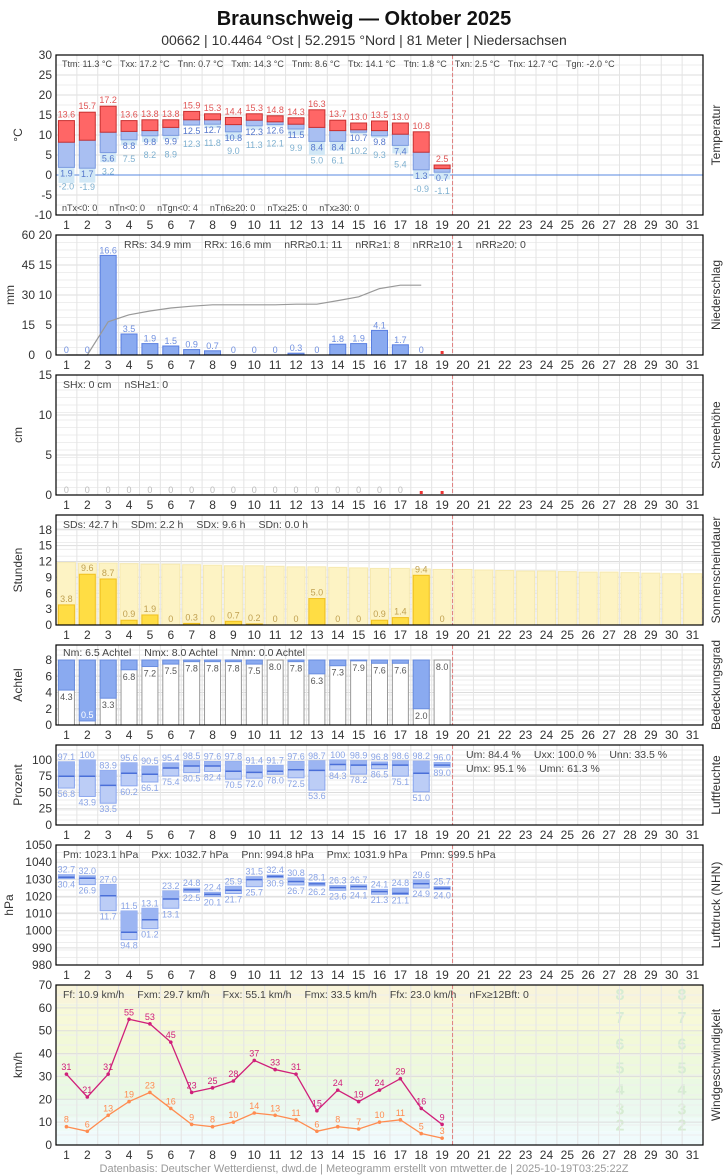  I want to click on y-tick-label: 0, so click(48, 825).